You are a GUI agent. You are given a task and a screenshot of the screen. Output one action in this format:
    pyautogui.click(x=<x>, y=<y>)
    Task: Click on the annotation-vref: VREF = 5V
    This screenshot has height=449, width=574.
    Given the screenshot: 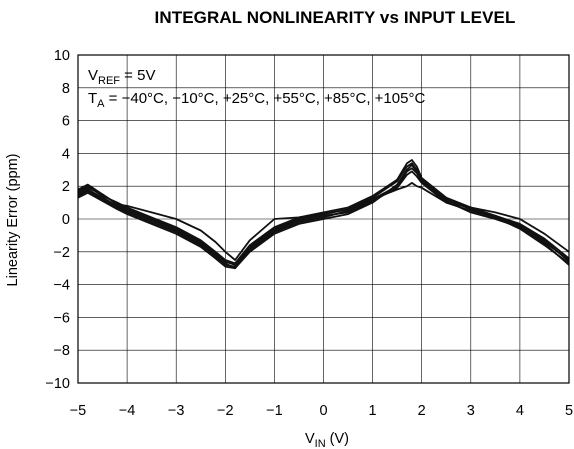 What is the action you would take?
    pyautogui.click(x=121, y=77)
    